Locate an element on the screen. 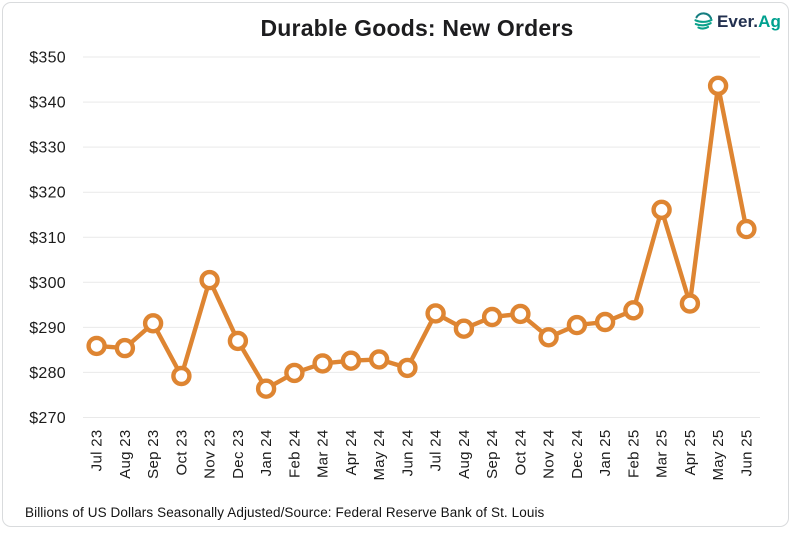 The image size is (799, 533). x-tick-label: Aug 24 is located at coordinates (464, 454).